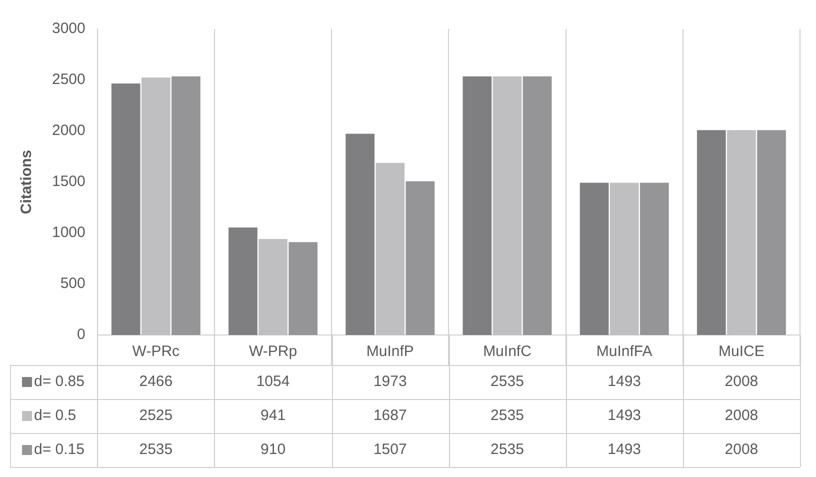  I want to click on y-tick-label: 1500, so click(69, 181).